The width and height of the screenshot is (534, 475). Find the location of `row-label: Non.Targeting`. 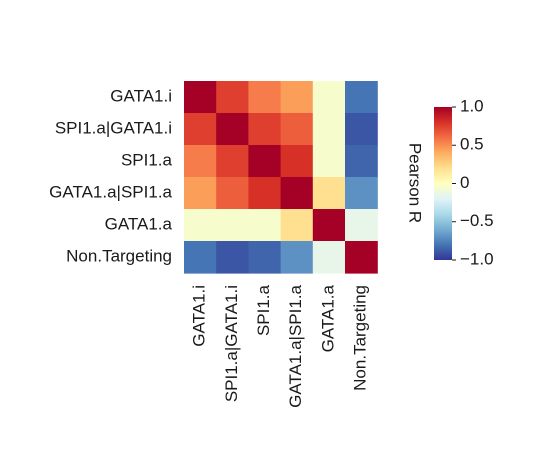

row-label: Non.Targeting is located at coordinates (119, 255).